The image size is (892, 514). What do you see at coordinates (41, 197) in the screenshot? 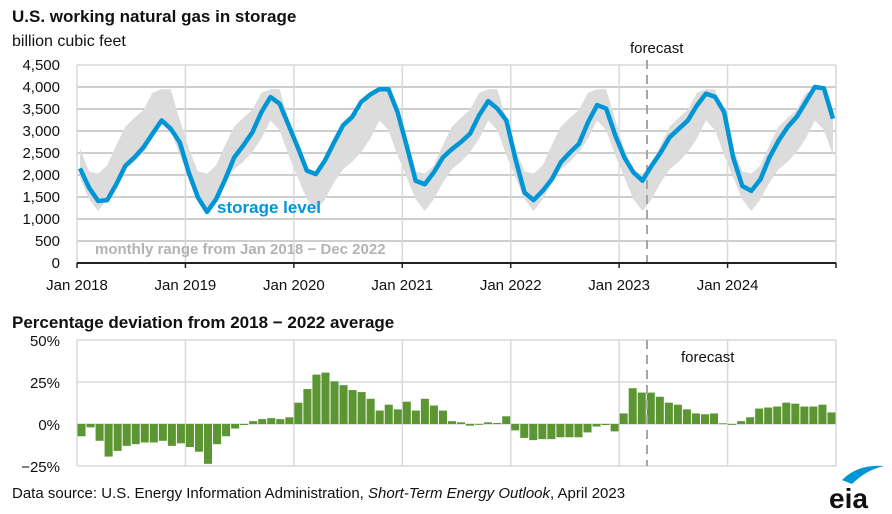
I see `y-tick-label: 1,500` at bounding box center [41, 197].